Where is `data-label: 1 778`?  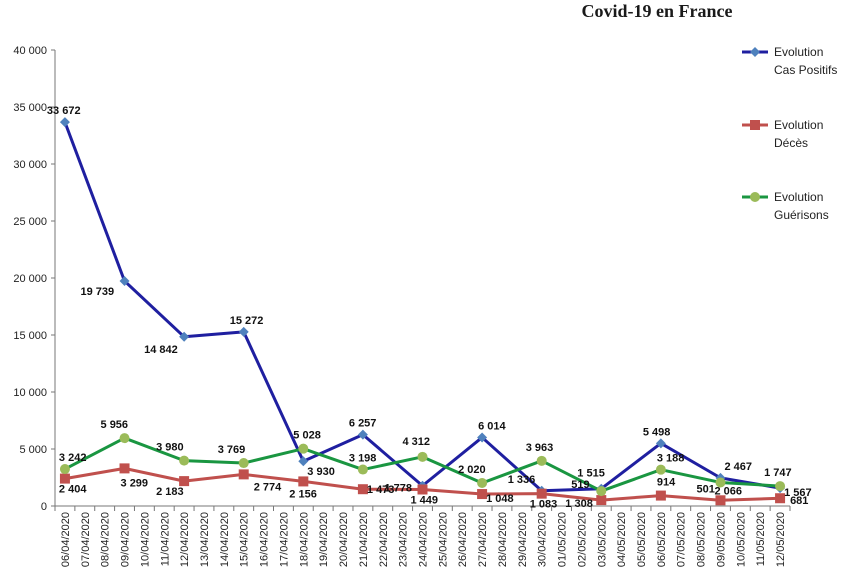
data-label: 1 778 is located at coordinates (399, 489).